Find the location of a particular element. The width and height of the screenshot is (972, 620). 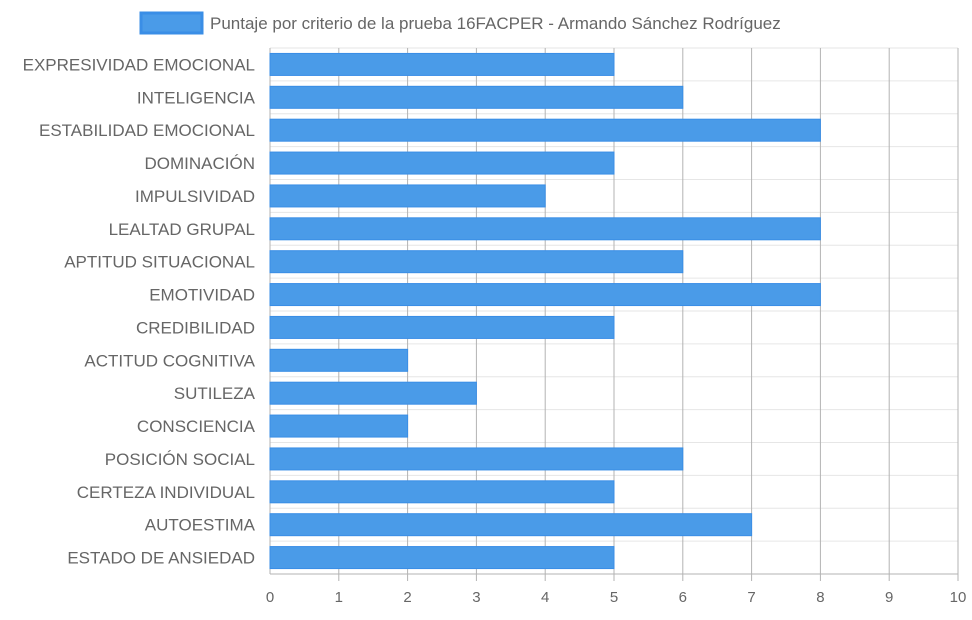

category-label: SUTILEZA is located at coordinates (215, 393).